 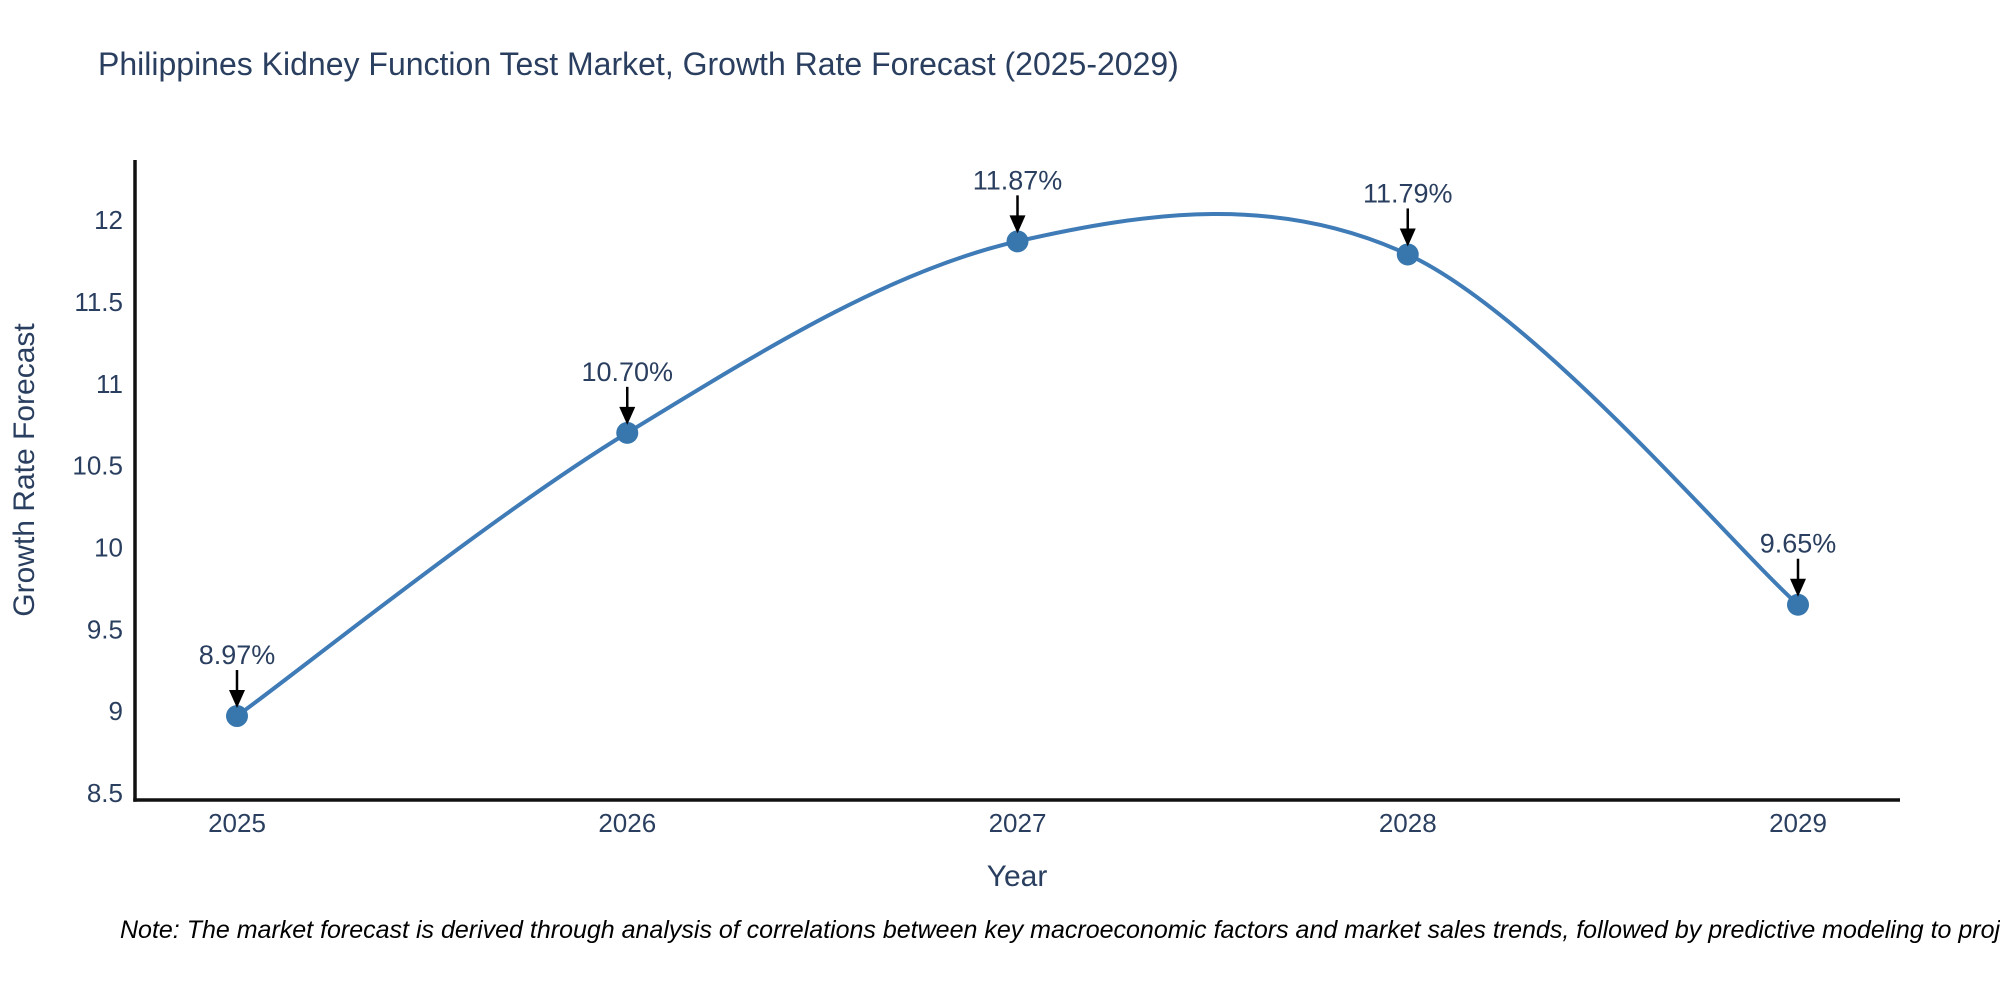 What do you see at coordinates (116, 711) in the screenshot?
I see `y-tick-label: 9` at bounding box center [116, 711].